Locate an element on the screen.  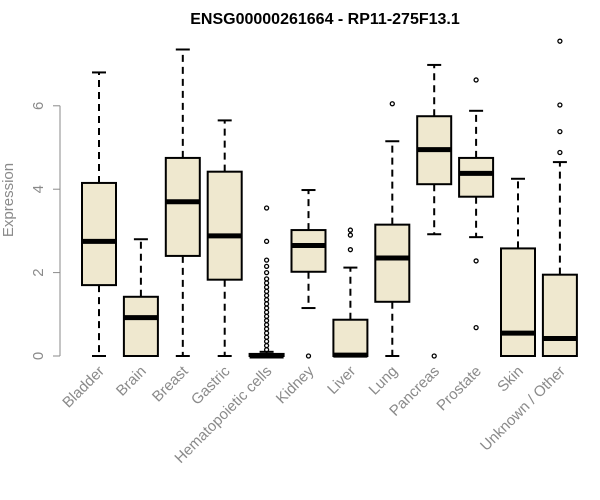
box-hematopoietic-cells is located at coordinates (266, 282).